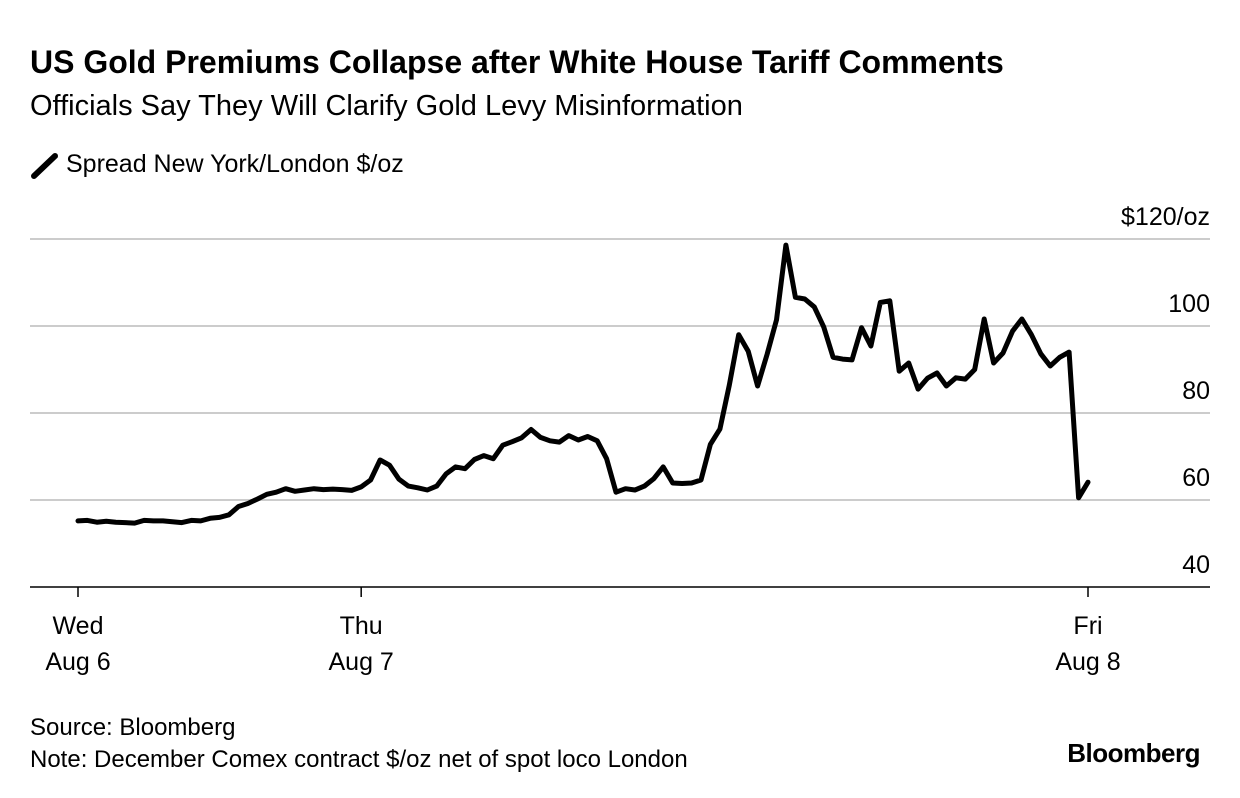 This screenshot has width=1240, height=798. I want to click on brand: Bloomberg, so click(1133, 753).